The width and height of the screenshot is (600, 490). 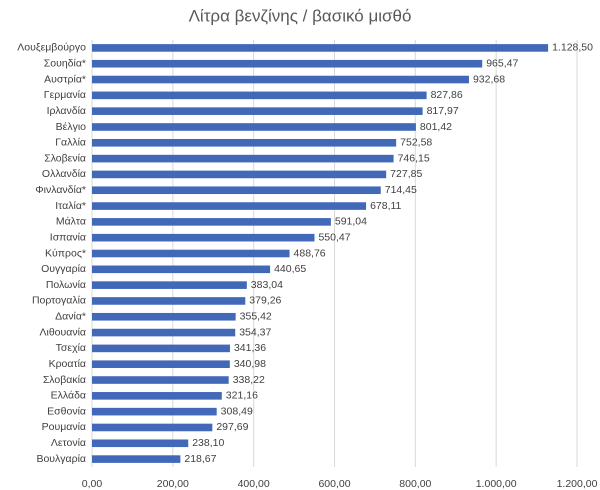 I want to click on value-label: 752,58, so click(x=416, y=143).